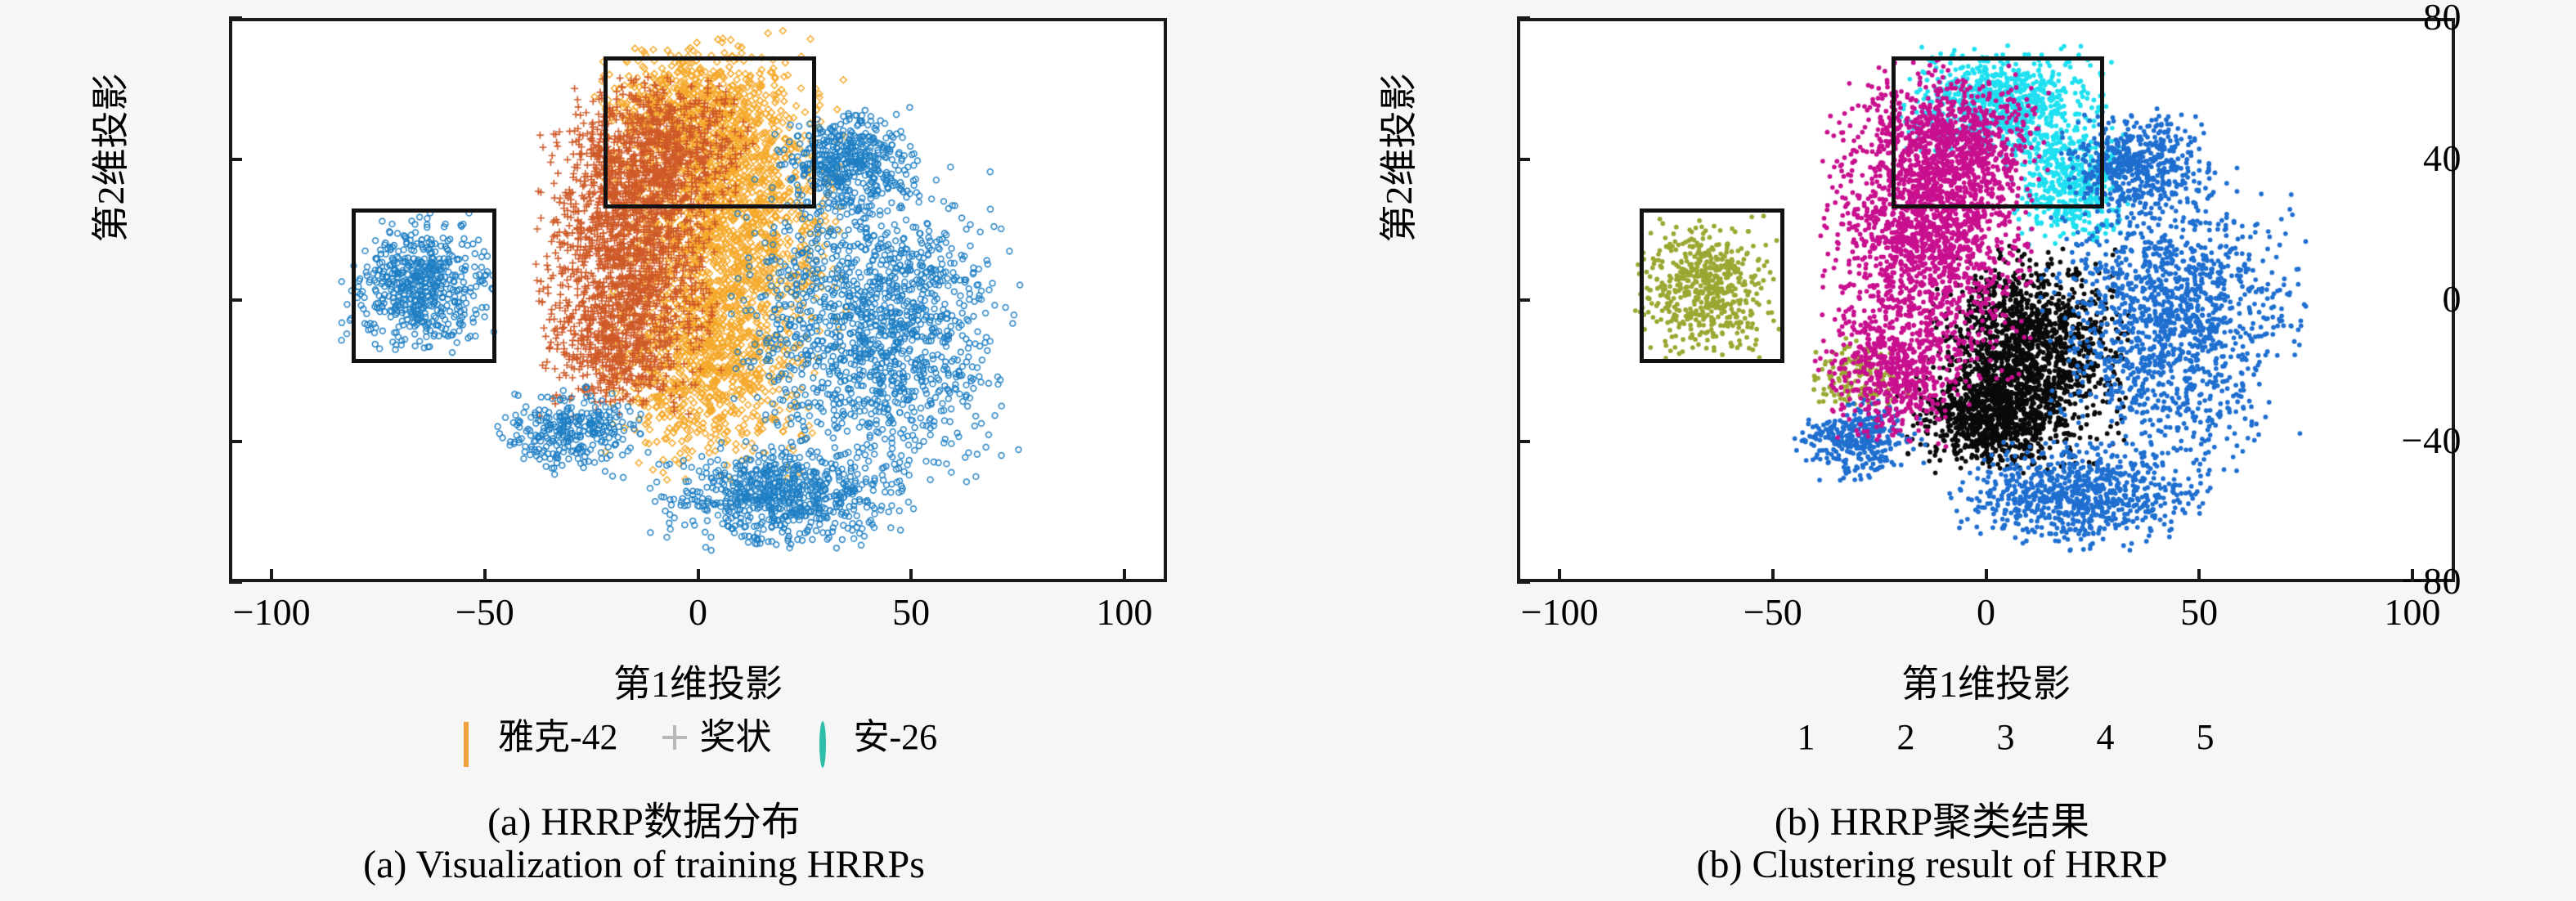  Describe the element at coordinates (644, 864) in the screenshot. I see `panel-a-caption-en: (a) Visualization of training HRRPs` at that location.